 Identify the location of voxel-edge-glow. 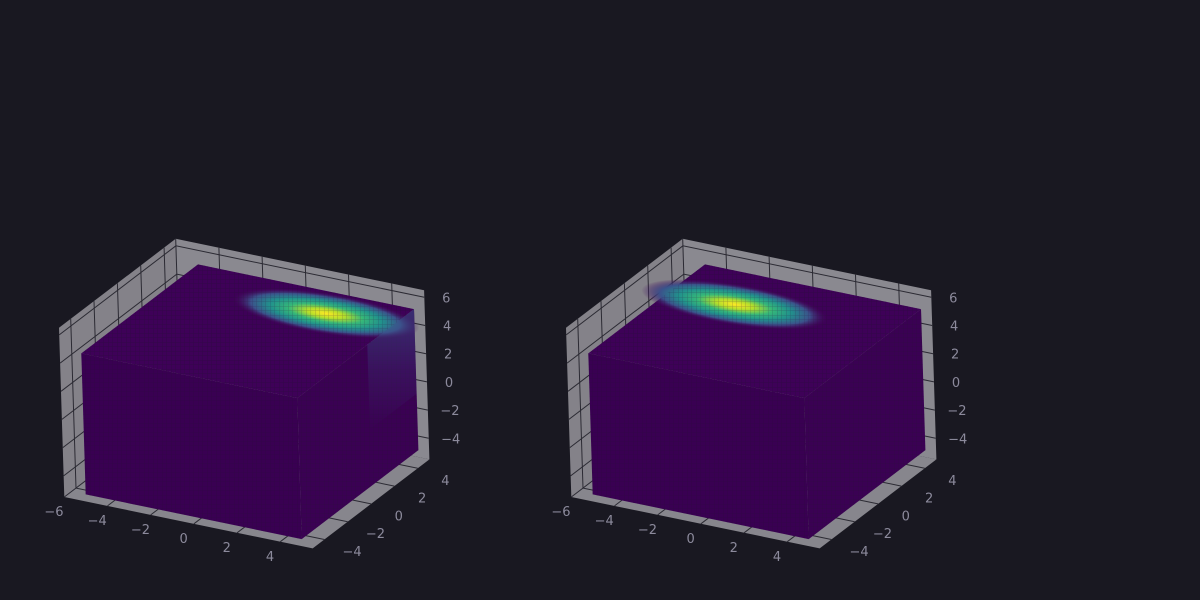
(392, 369).